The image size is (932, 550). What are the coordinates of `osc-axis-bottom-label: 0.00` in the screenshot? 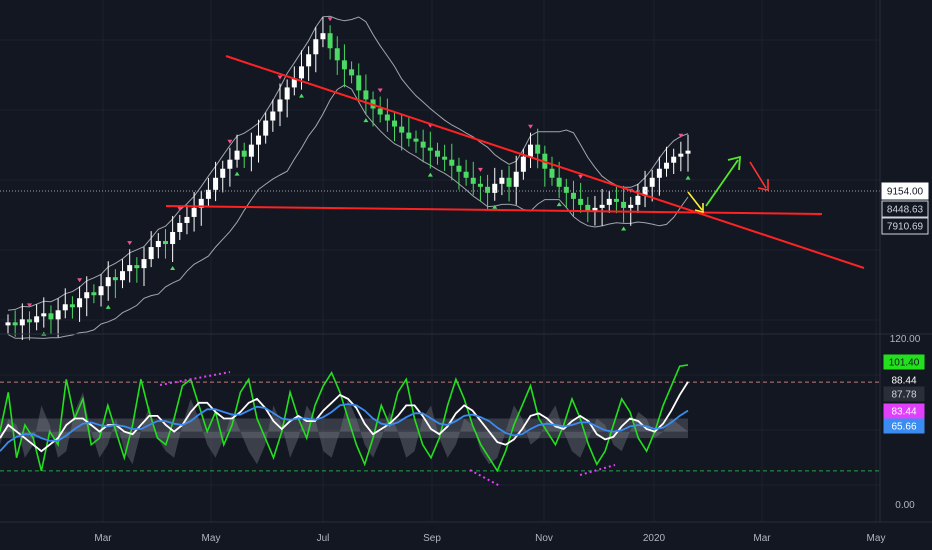 It's located at (905, 505).